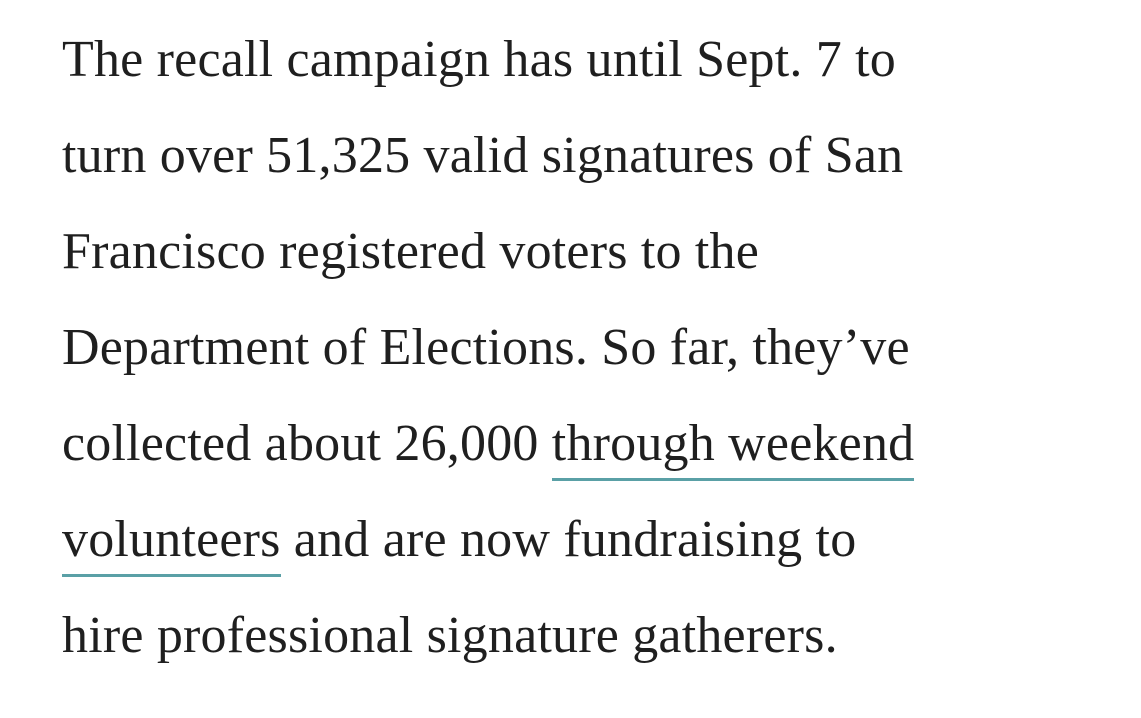 This screenshot has height=718, width=1141. I want to click on paragraph-line: collected about 26,000 through weekend, so click(488, 447).